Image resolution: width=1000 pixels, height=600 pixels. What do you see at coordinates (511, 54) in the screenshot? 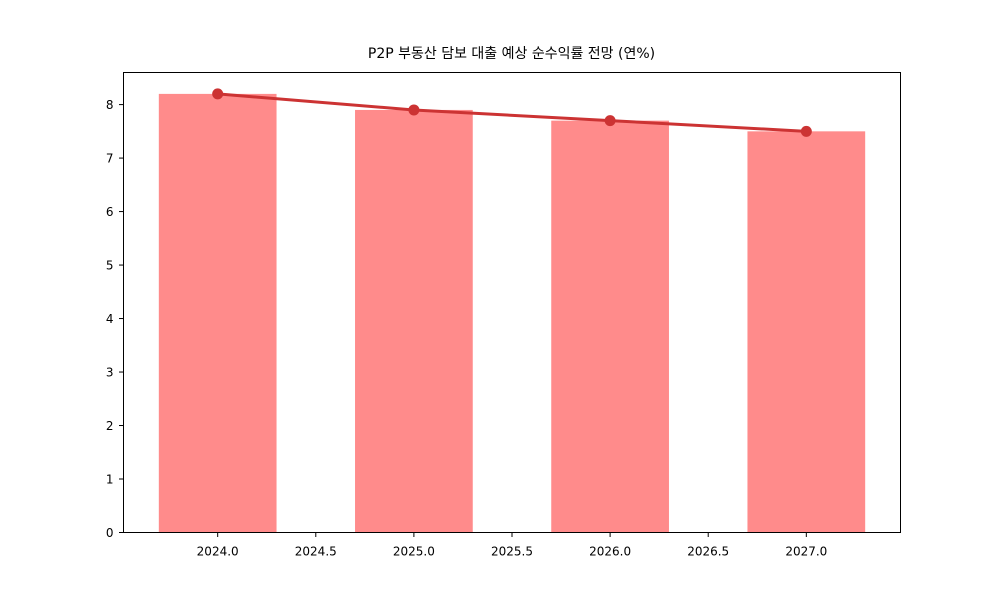
I see `chart-title: P2P 부동산 담보 대출 예상 순수익률 전망 (연%)` at bounding box center [511, 54].